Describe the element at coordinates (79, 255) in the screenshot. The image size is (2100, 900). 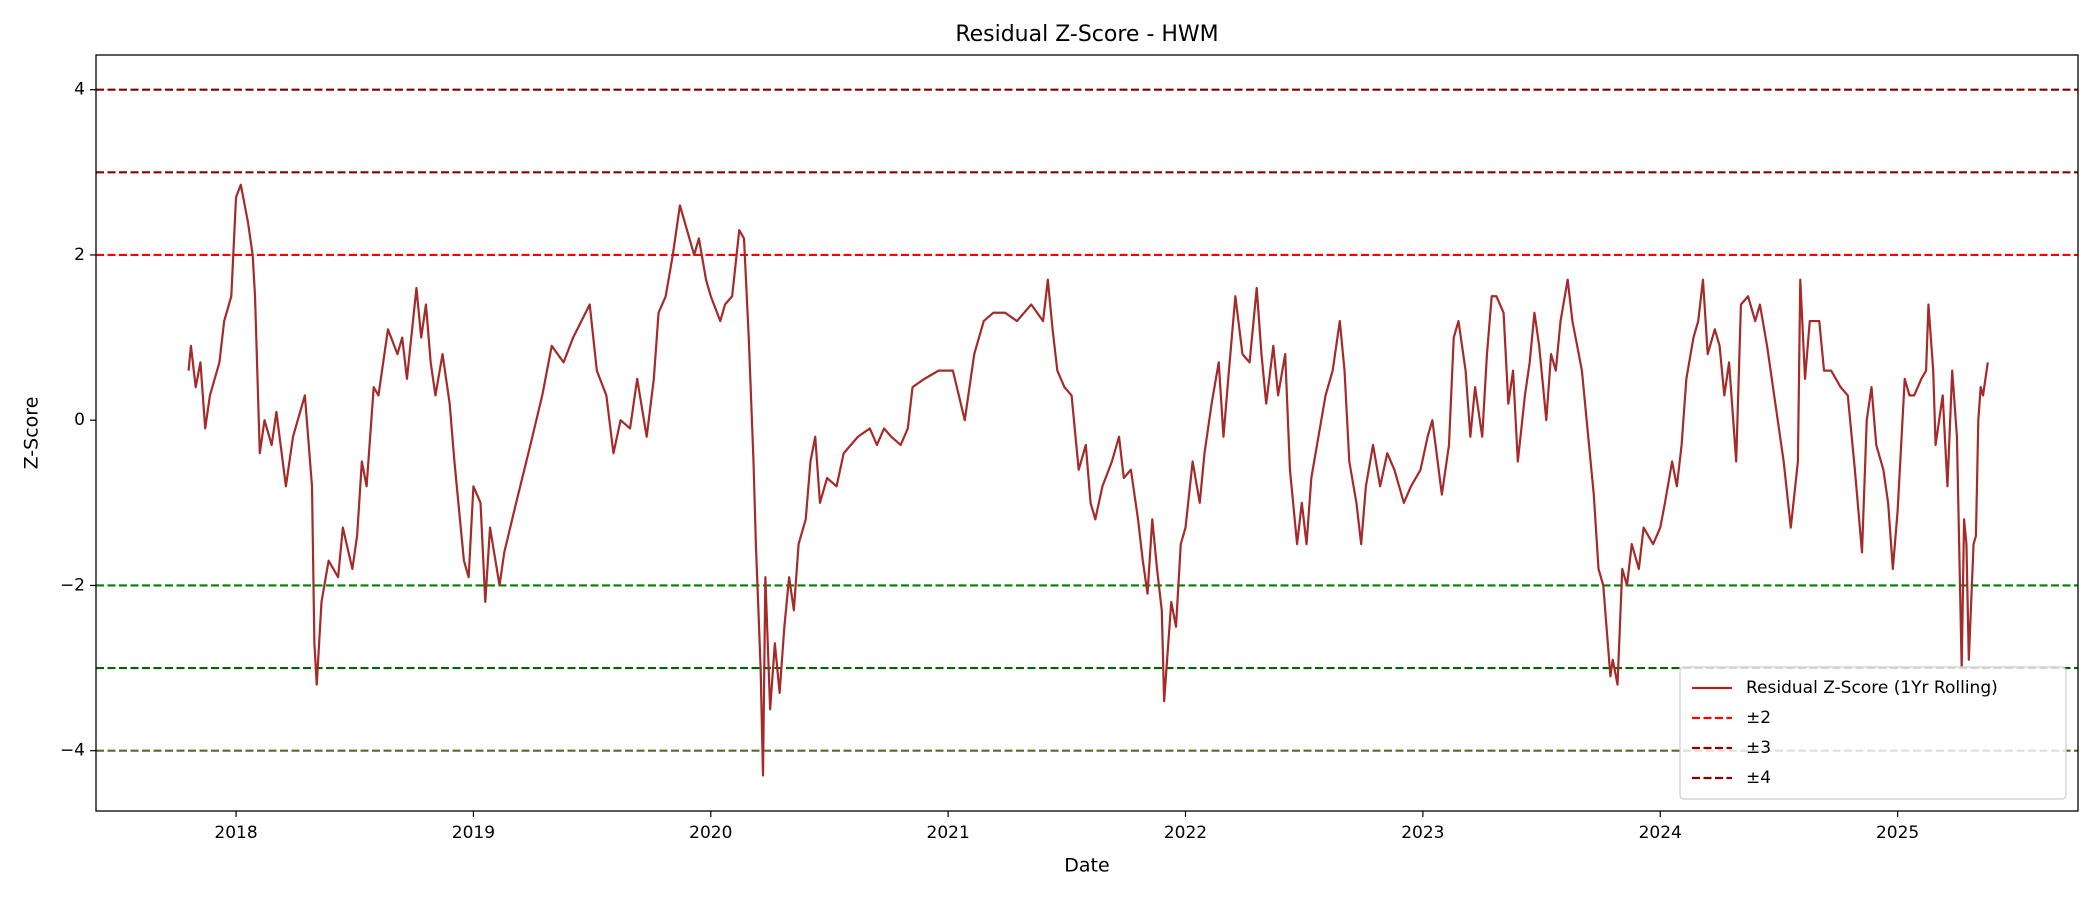
I see `y-tick-label: 2` at that location.